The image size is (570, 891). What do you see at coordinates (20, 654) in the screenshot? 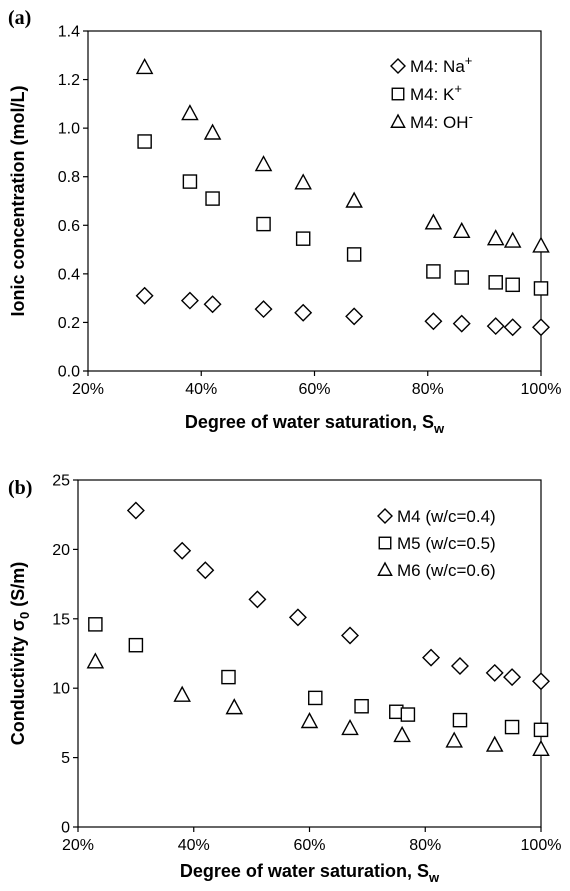
I see `y-axis-title-b: Conductivity σ0 (S/m)` at bounding box center [20, 654].